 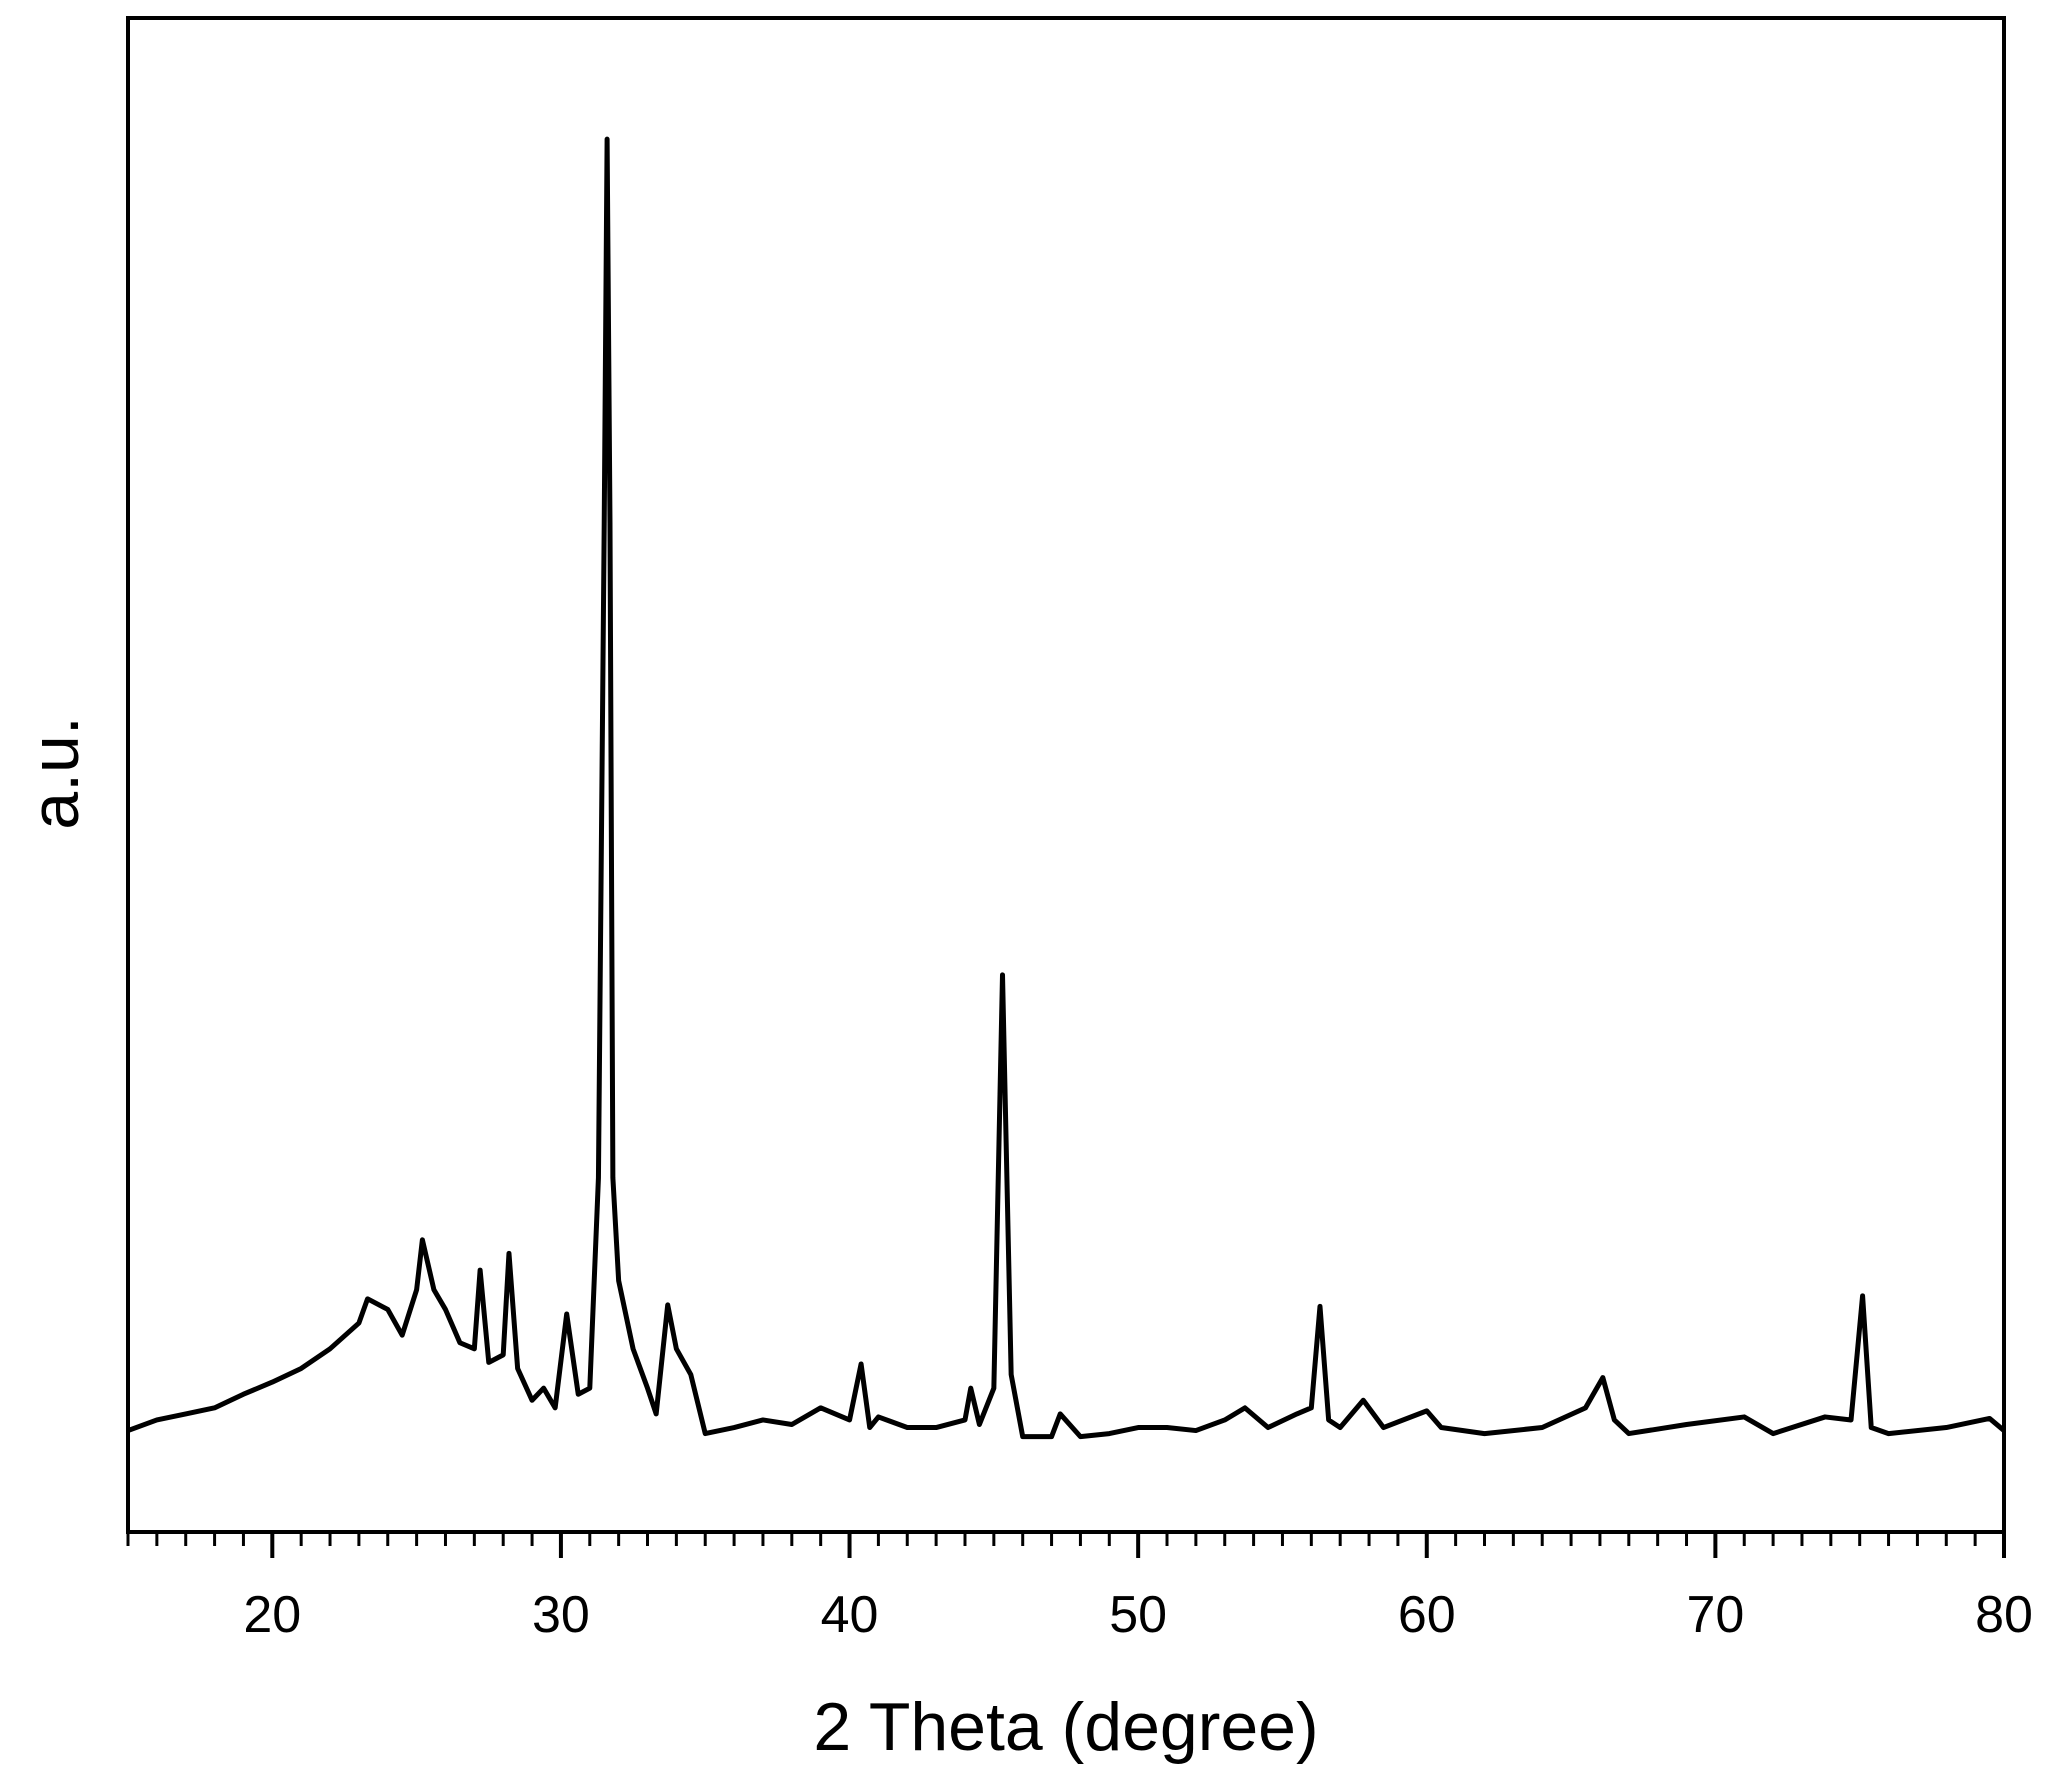 What do you see at coordinates (1065, 1727) in the screenshot?
I see `x-axis-title: 2 Theta (degree)` at bounding box center [1065, 1727].